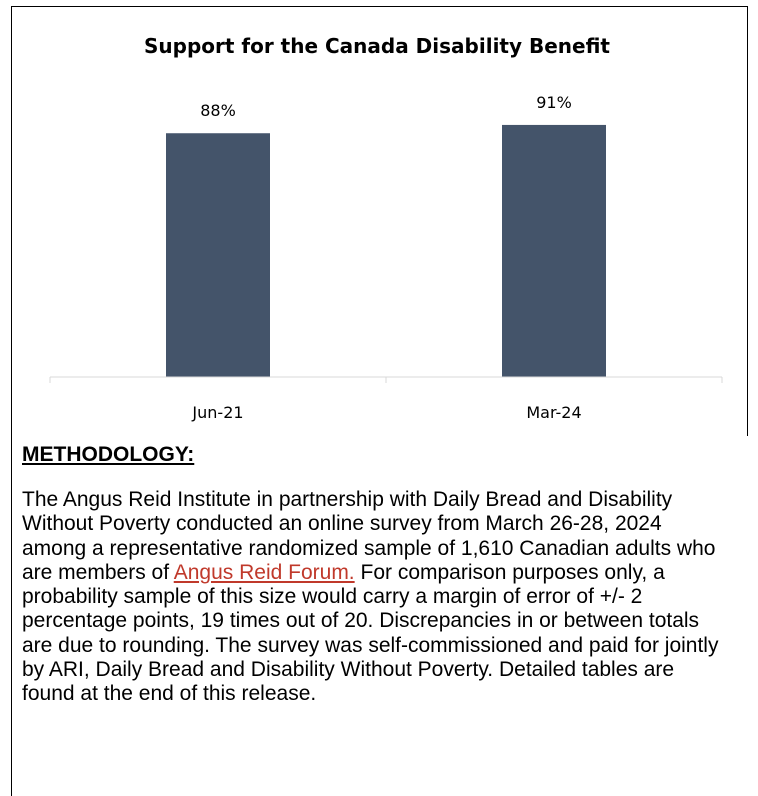 This screenshot has height=796, width=758. I want to click on methodology-heading: METHODOLOGY:, so click(108, 454).